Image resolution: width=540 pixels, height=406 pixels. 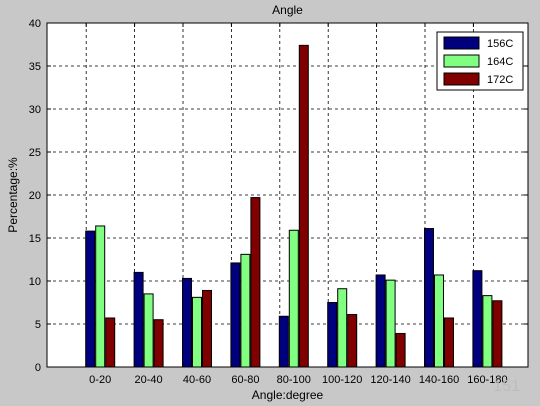 What do you see at coordinates (35, 67) in the screenshot?
I see `y-tick-label: 35` at bounding box center [35, 67].